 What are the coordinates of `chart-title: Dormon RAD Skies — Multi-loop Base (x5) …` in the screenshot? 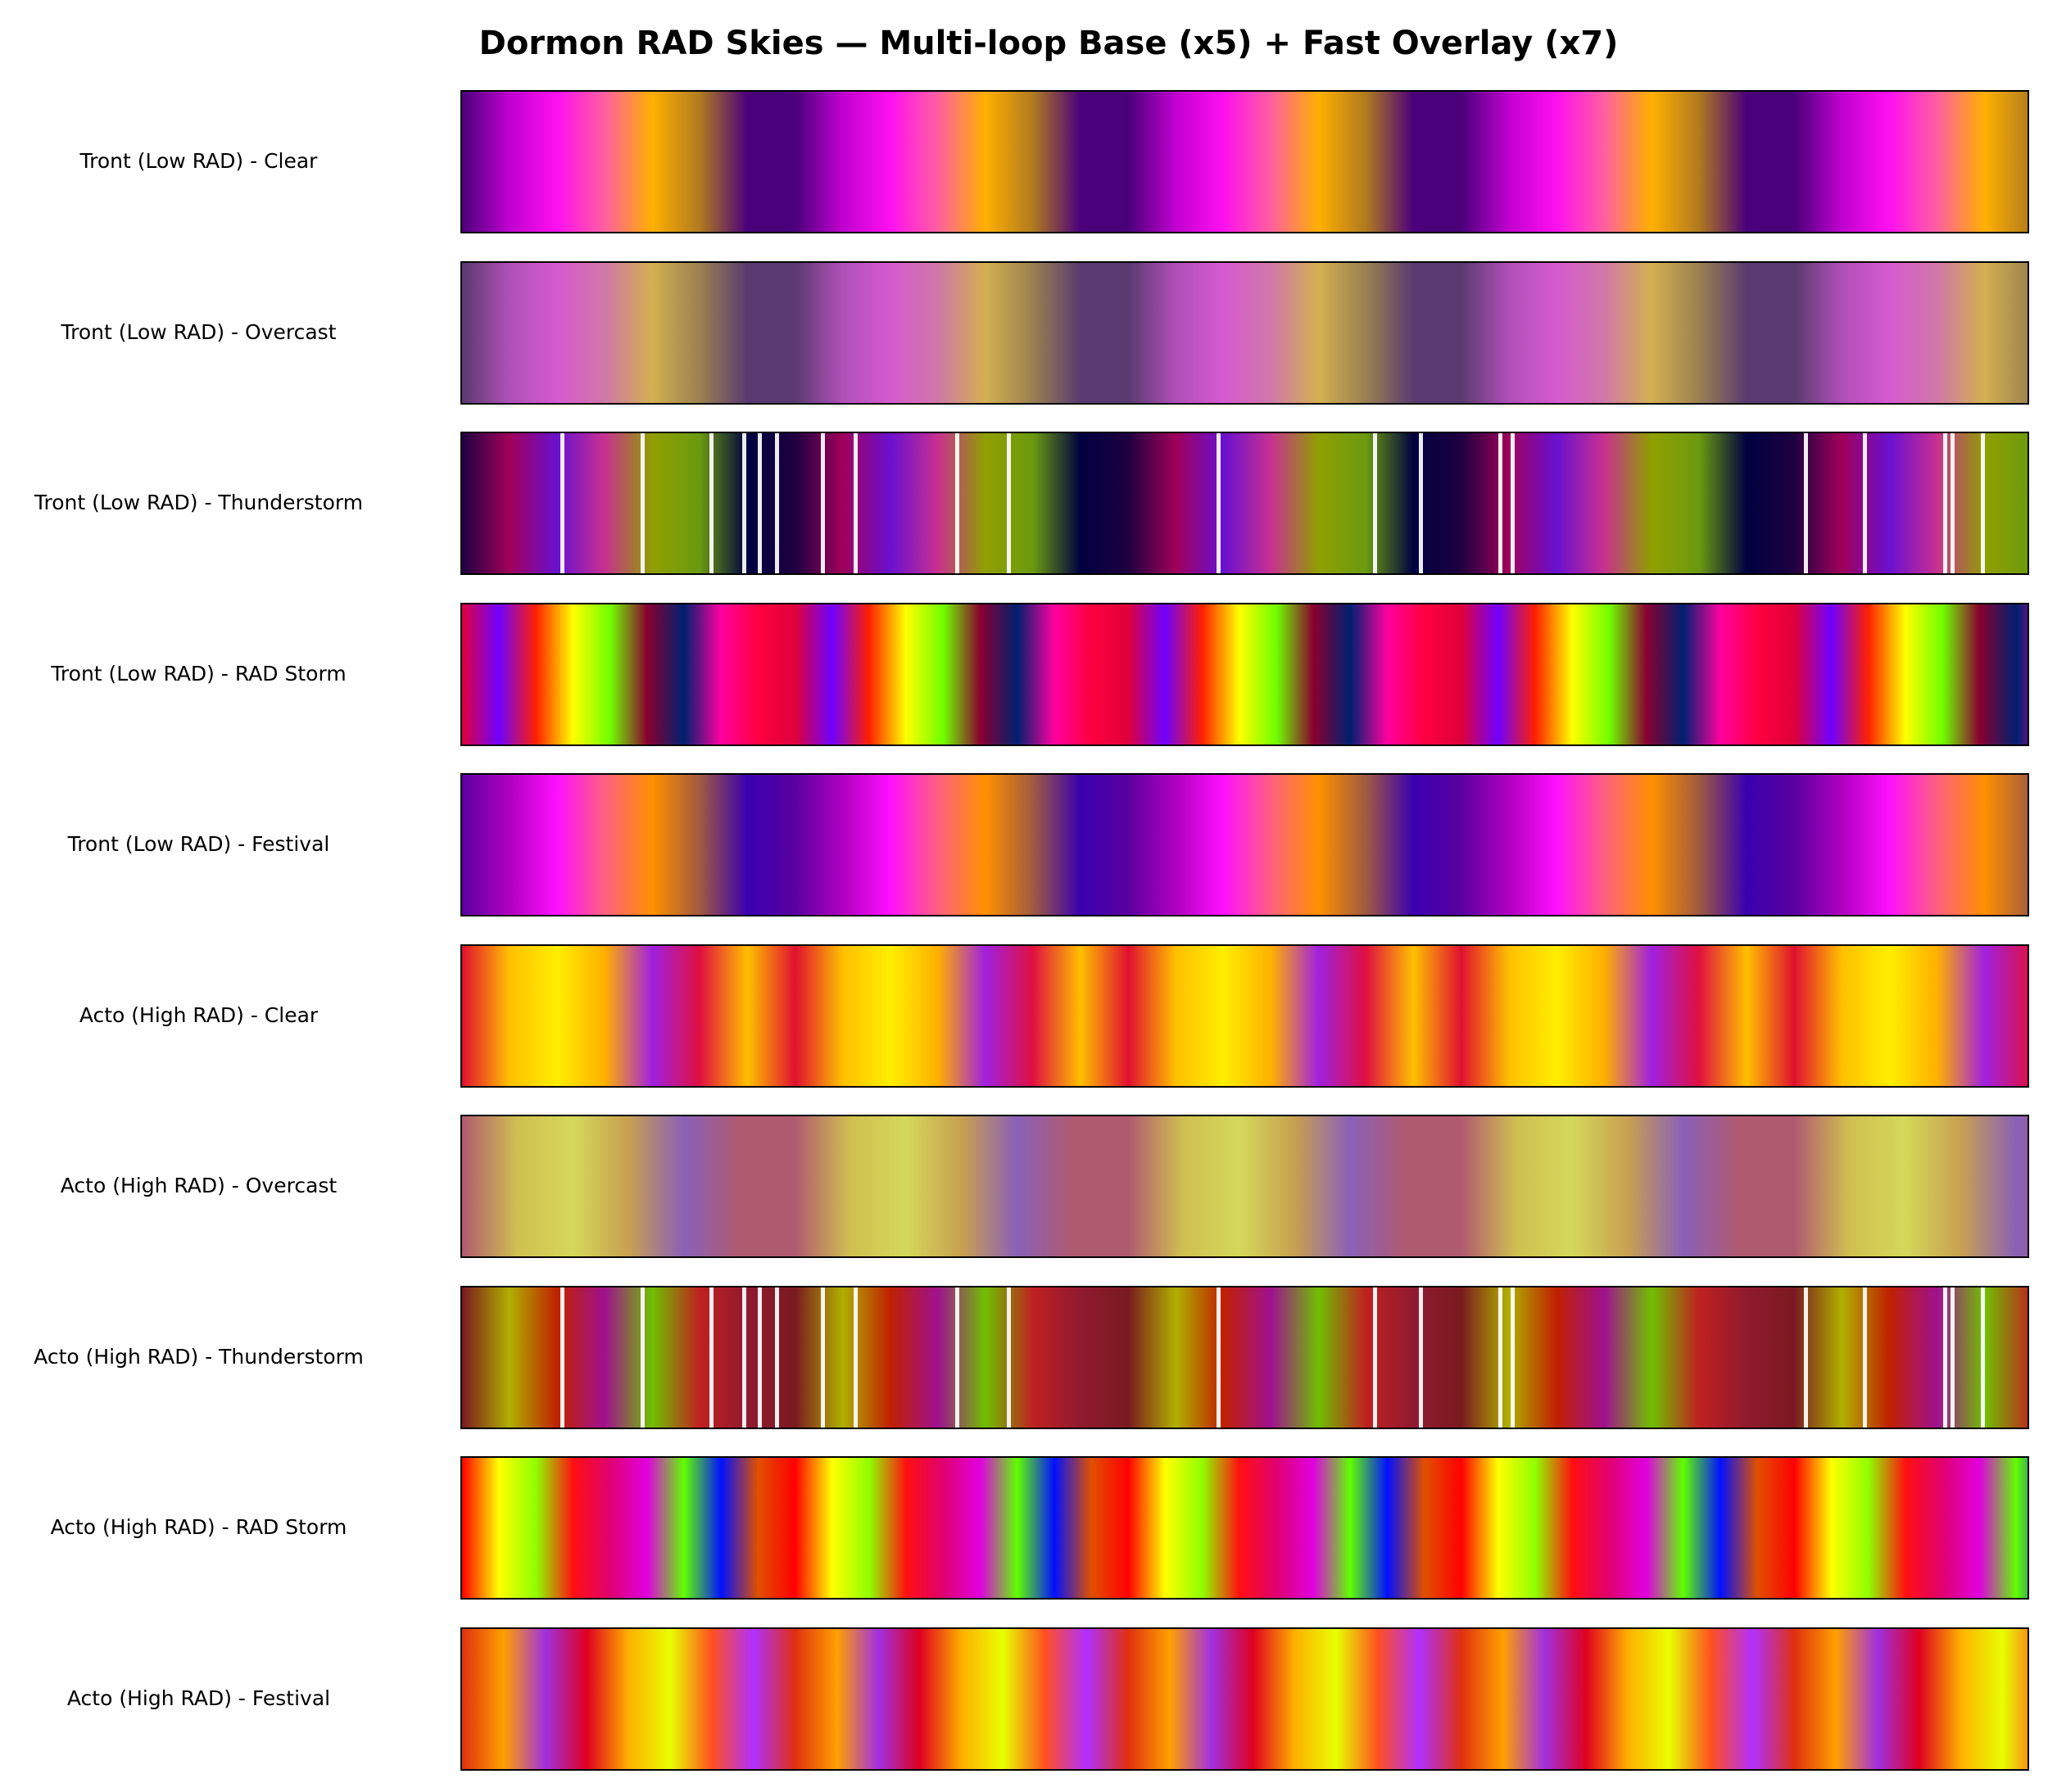 It's located at (1048, 43).